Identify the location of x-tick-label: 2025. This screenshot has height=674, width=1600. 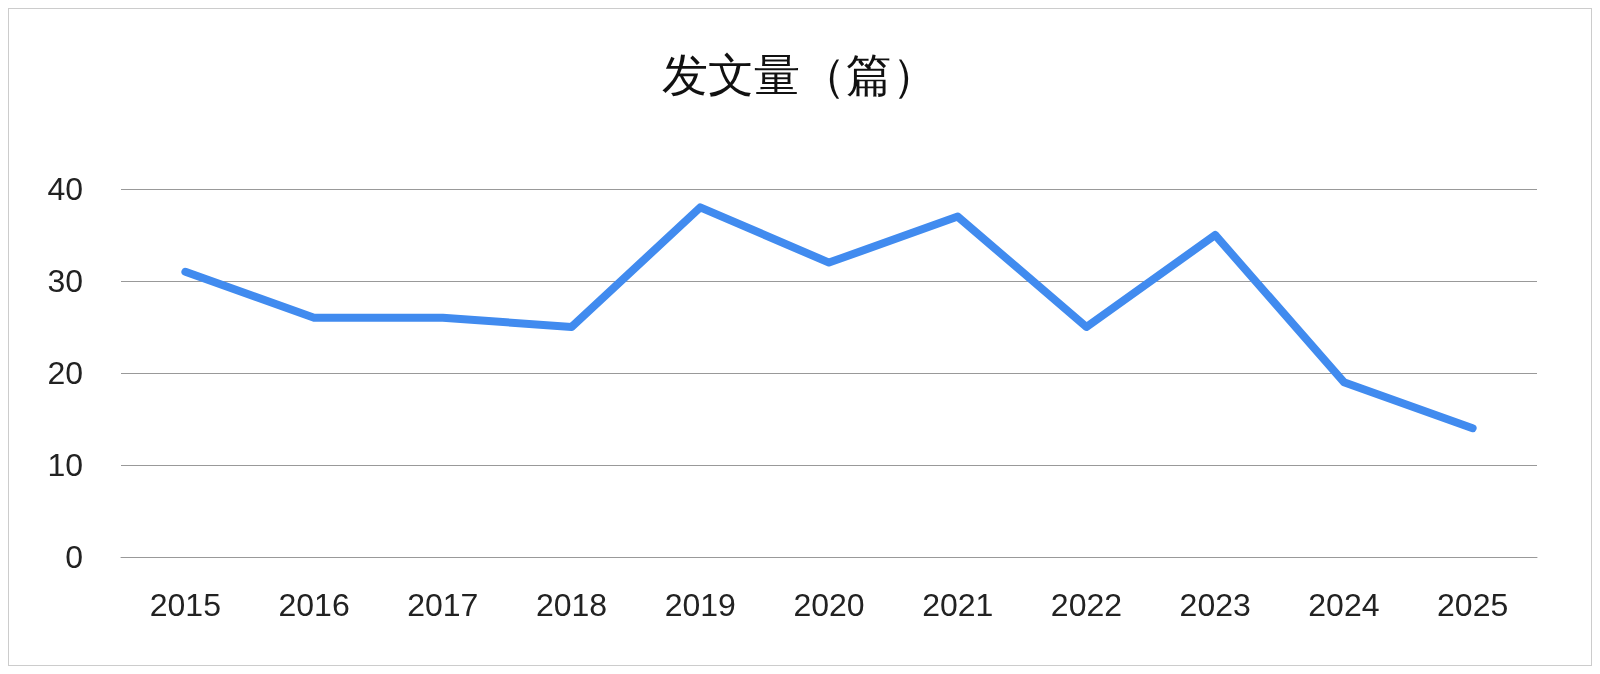
(1473, 605).